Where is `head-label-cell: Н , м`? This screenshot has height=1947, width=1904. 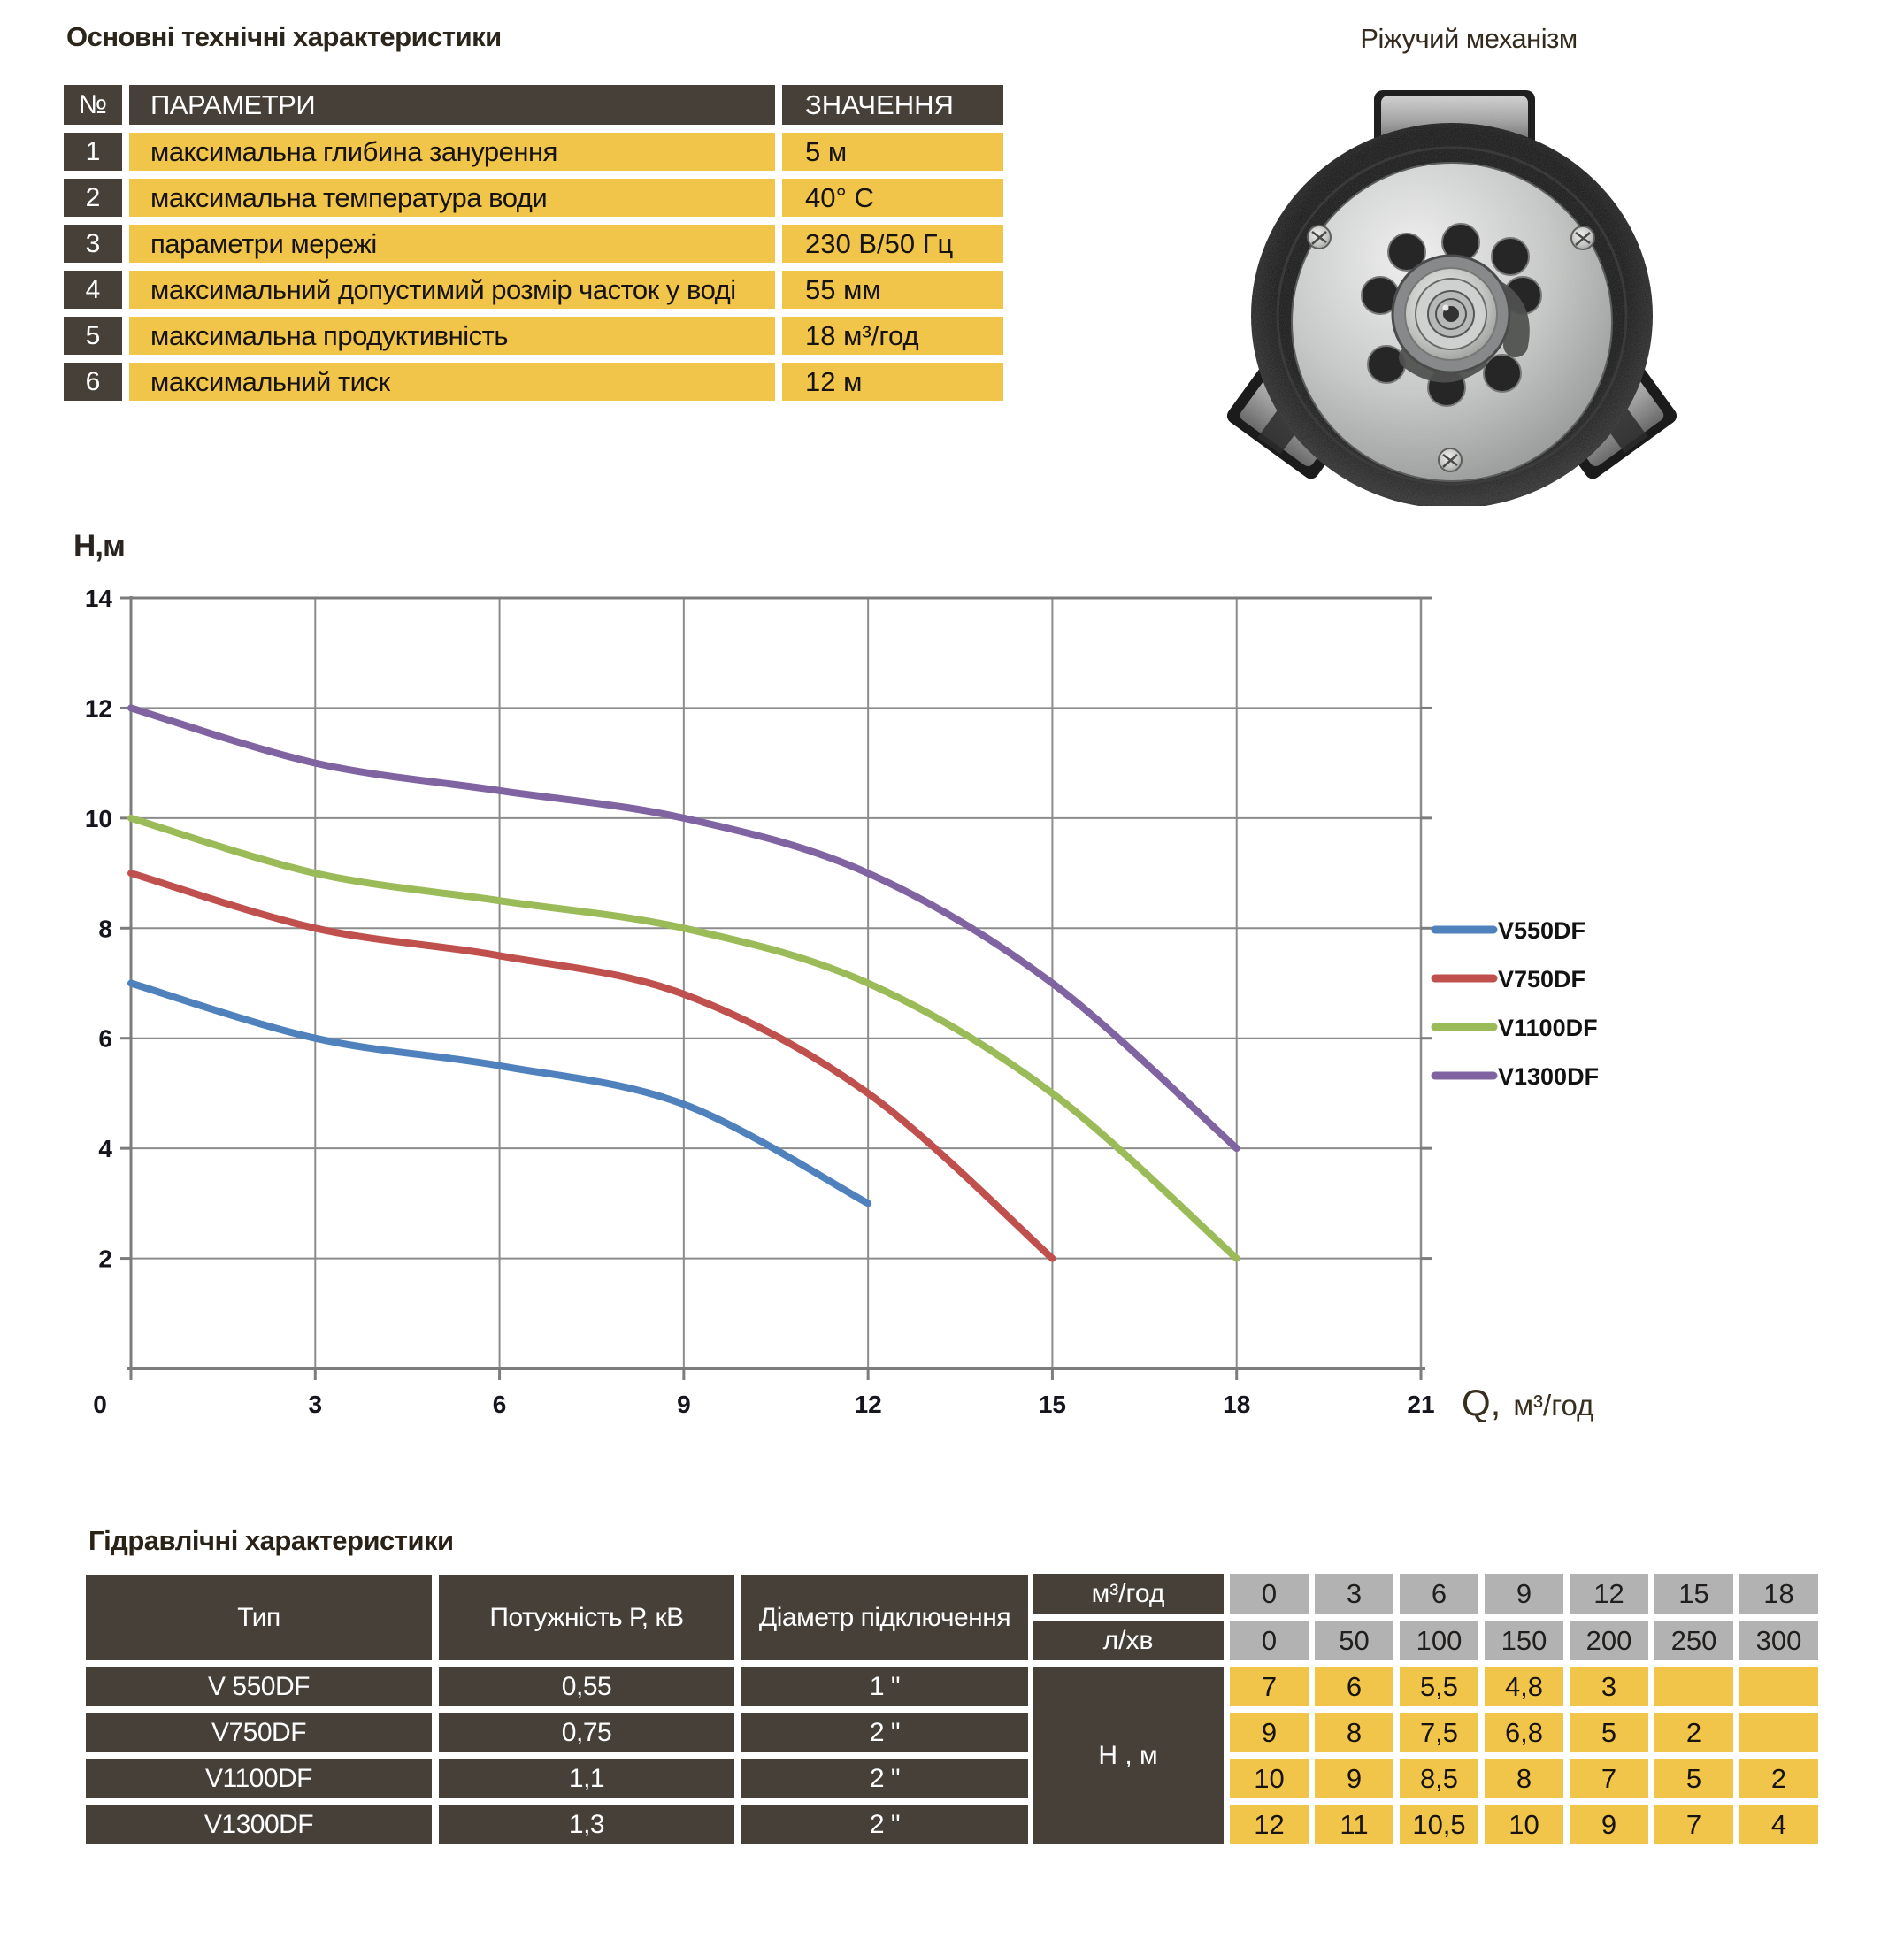
head-label-cell: Н , м is located at coordinates (1128, 1756).